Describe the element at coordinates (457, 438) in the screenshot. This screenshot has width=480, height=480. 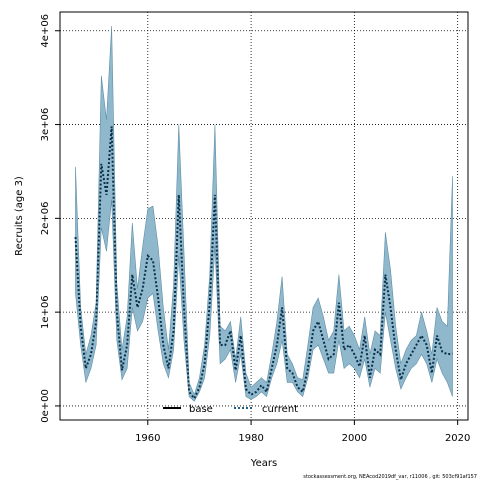
I see `x-tick-label-2020: 2020` at that location.